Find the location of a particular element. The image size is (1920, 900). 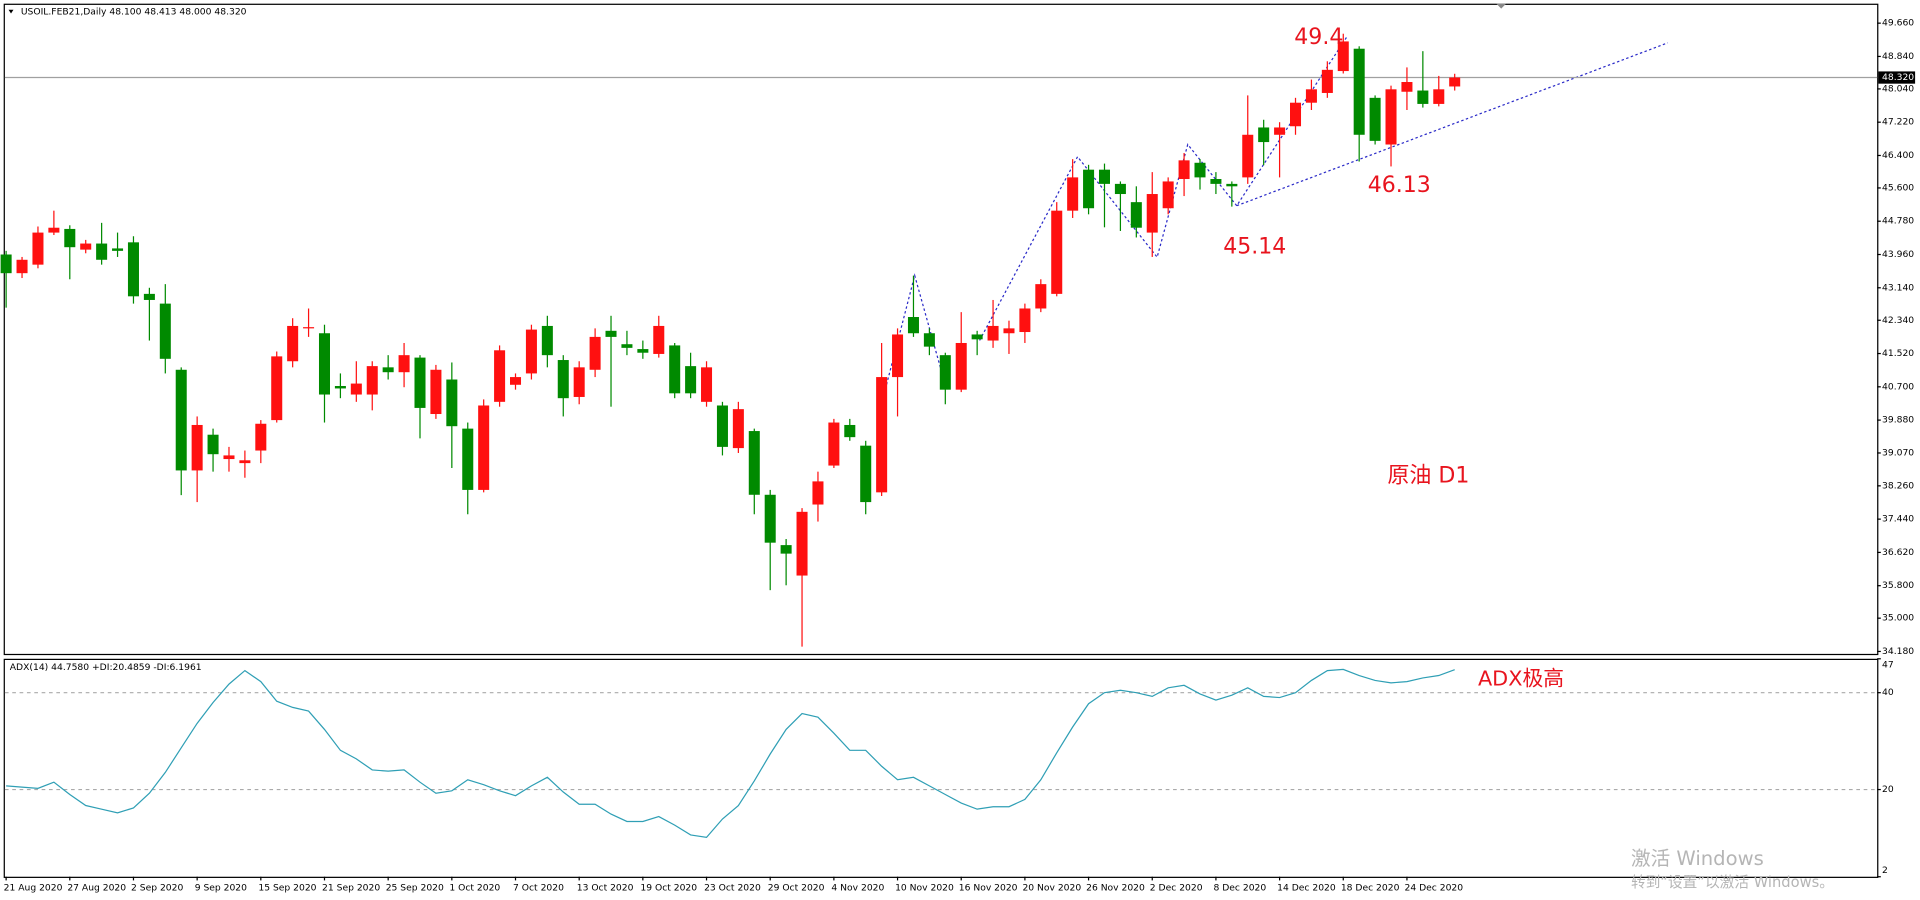

x-tick-label: 25 Sep 2020 is located at coordinates (415, 887).